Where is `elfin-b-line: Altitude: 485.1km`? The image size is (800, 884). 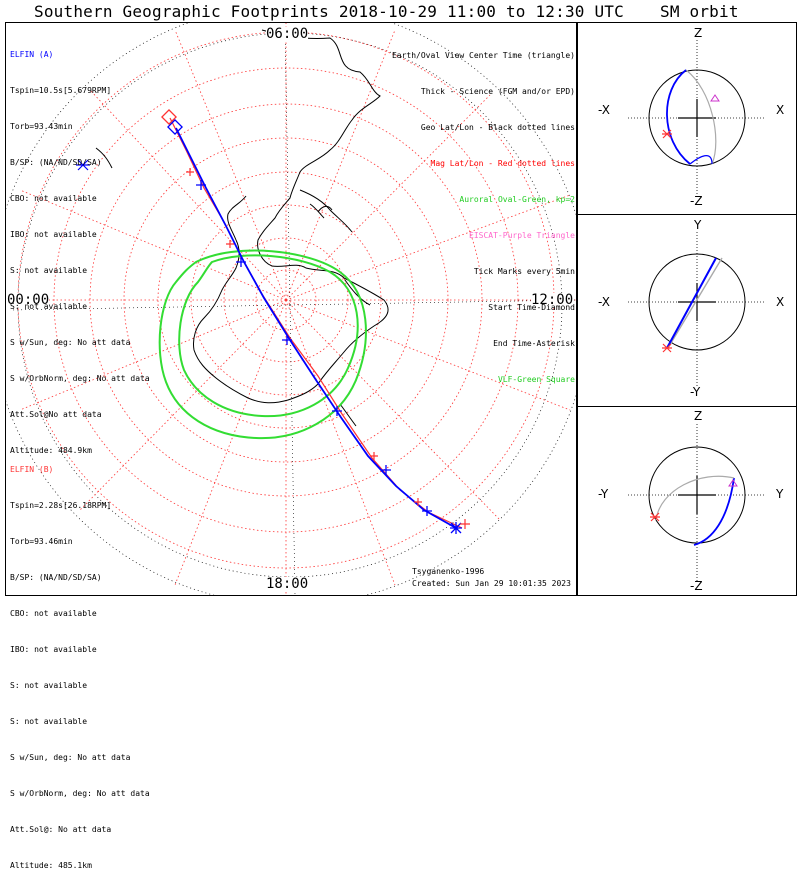 elfin-b-line: Altitude: 485.1km is located at coordinates (51, 865).